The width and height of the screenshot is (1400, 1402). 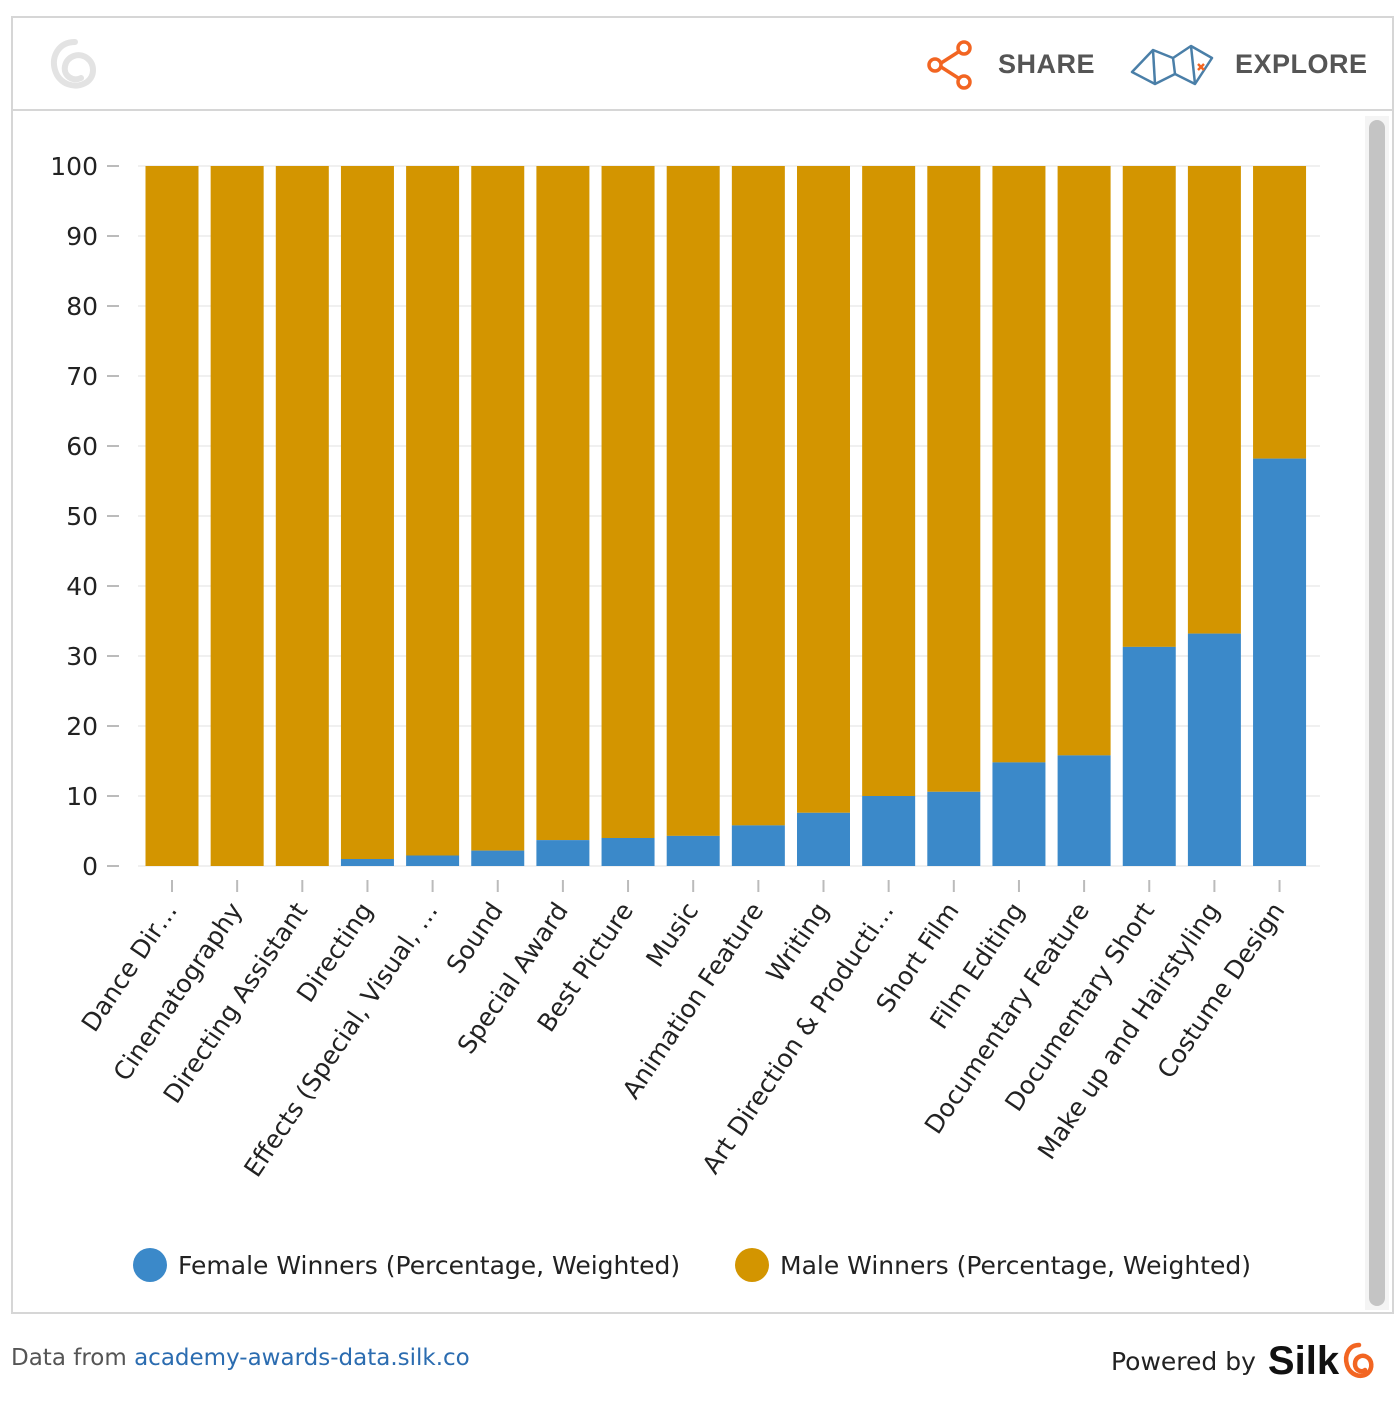 I want to click on scrollbar-thumb, so click(x=1377, y=713).